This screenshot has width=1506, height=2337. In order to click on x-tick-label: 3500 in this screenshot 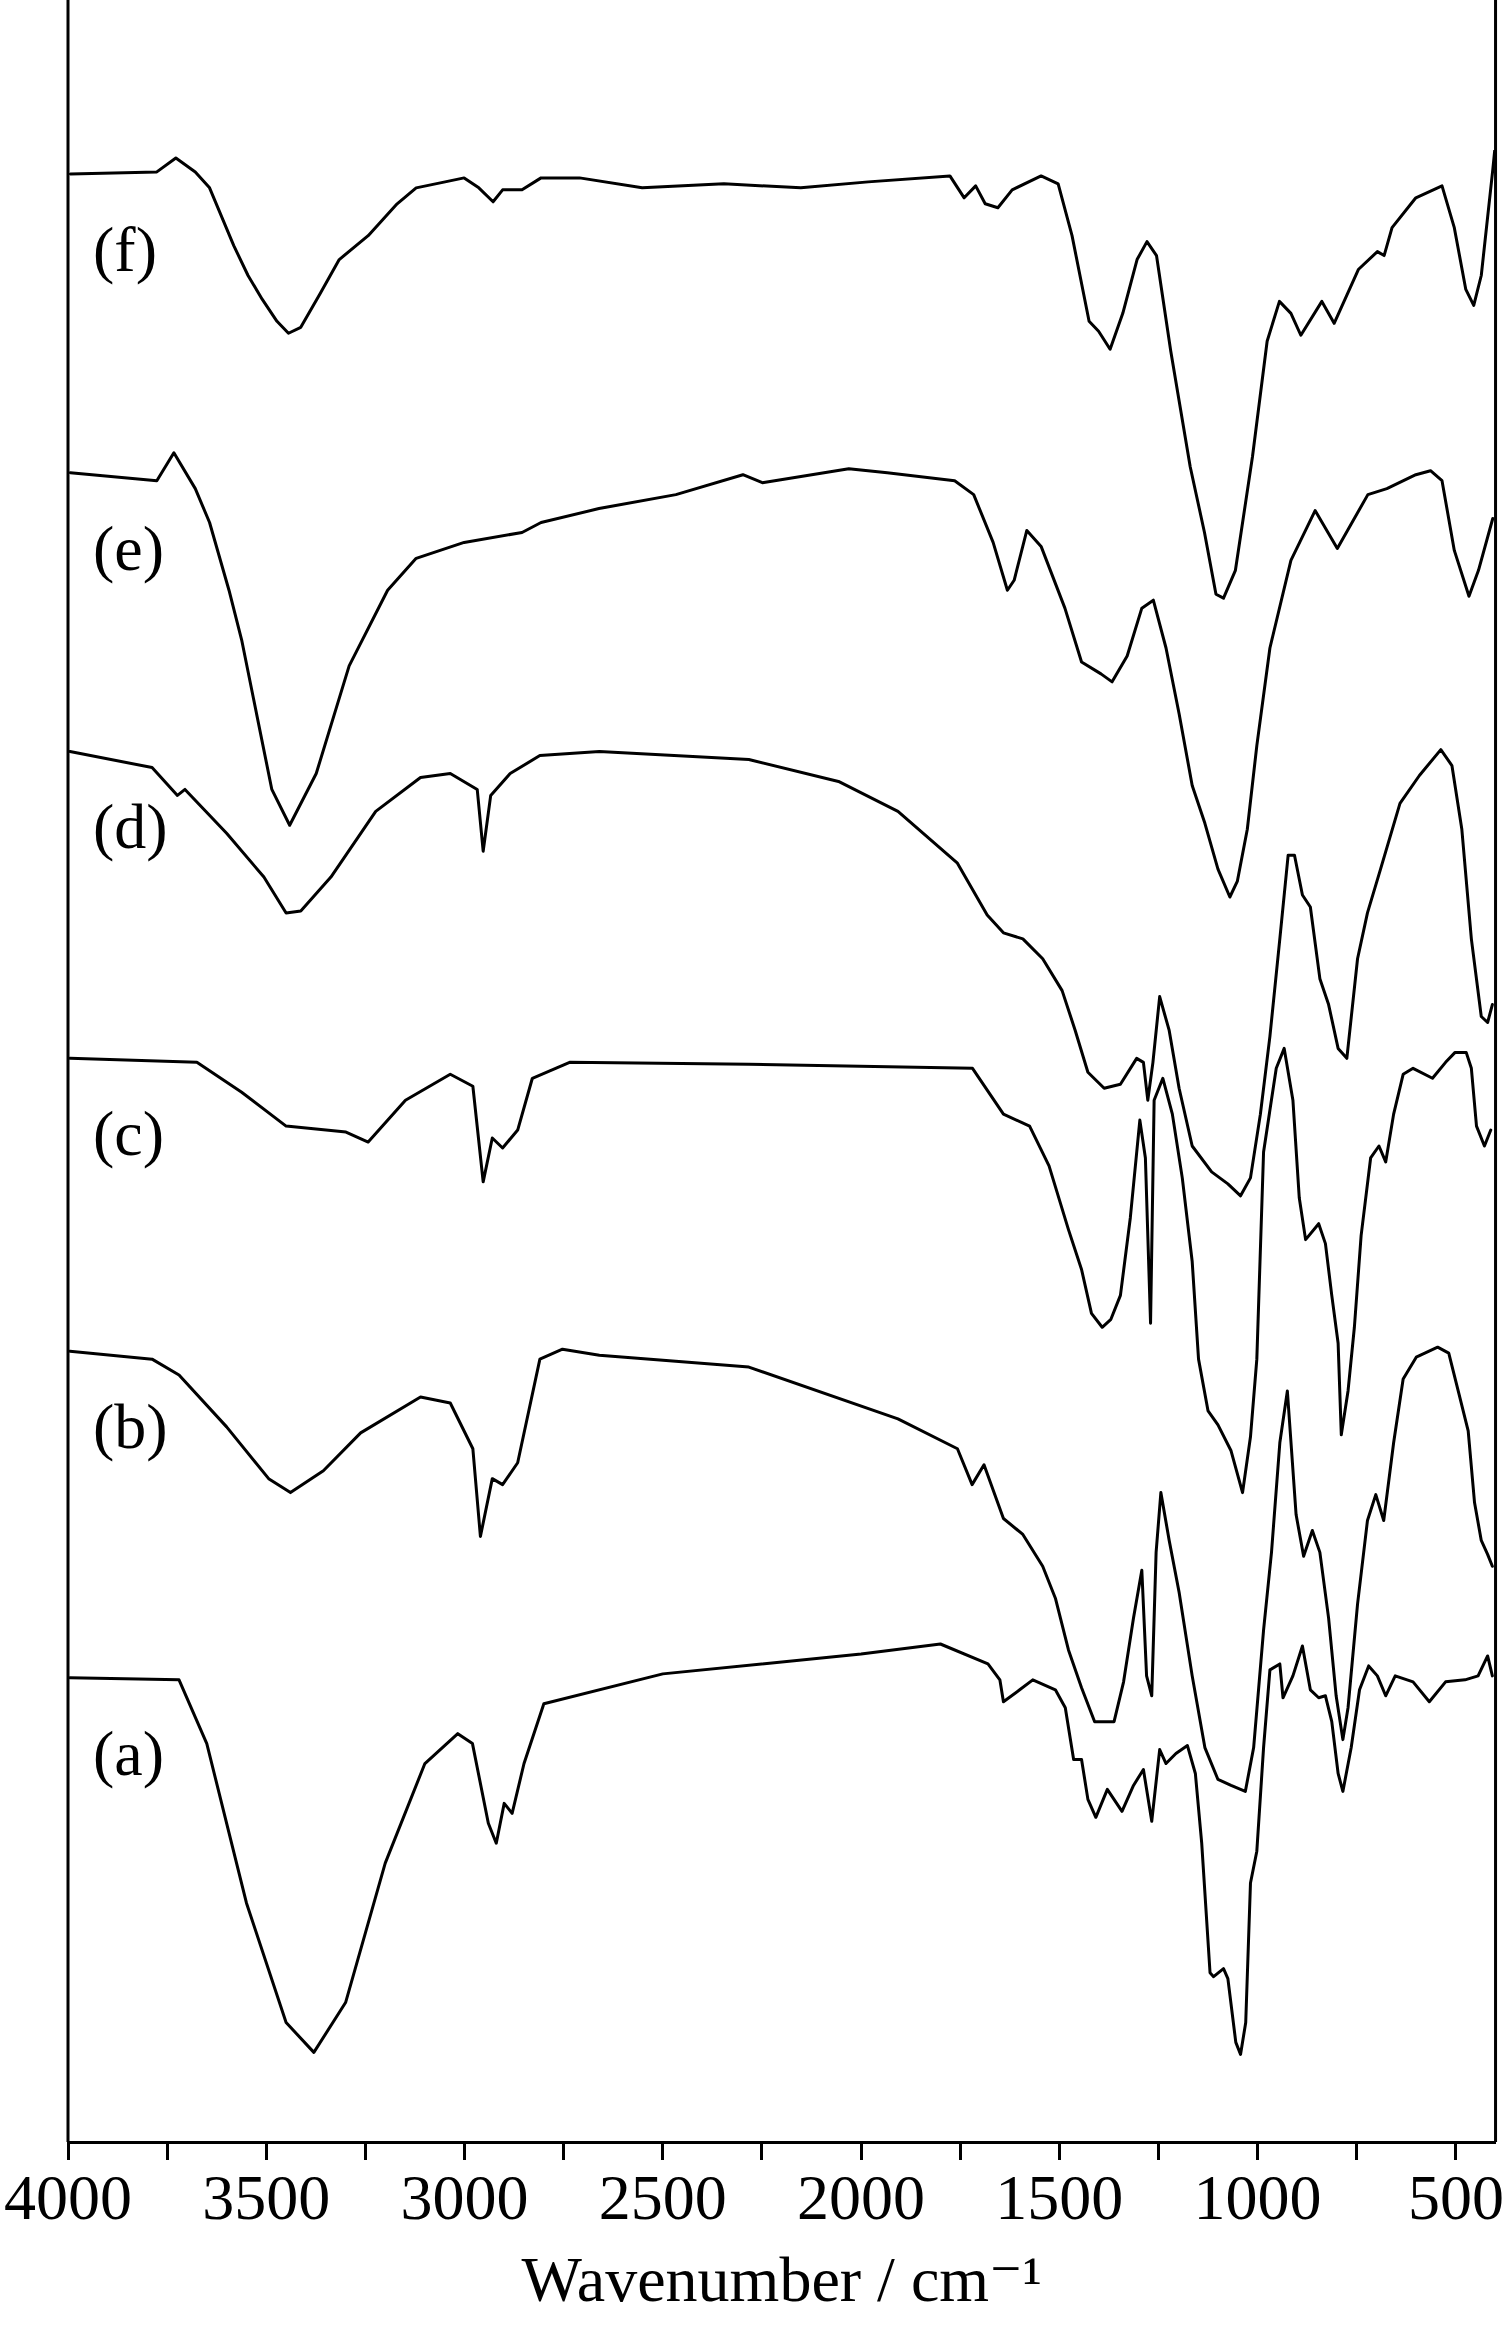, I will do `click(266, 2198)`.